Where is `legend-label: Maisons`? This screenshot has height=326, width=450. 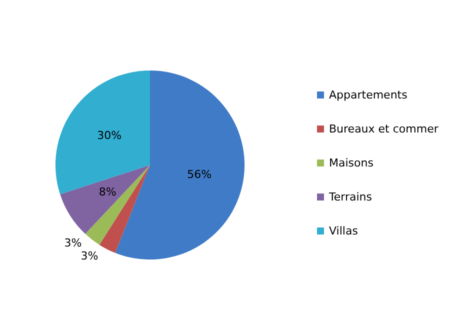 legend-label: Maisons is located at coordinates (351, 163).